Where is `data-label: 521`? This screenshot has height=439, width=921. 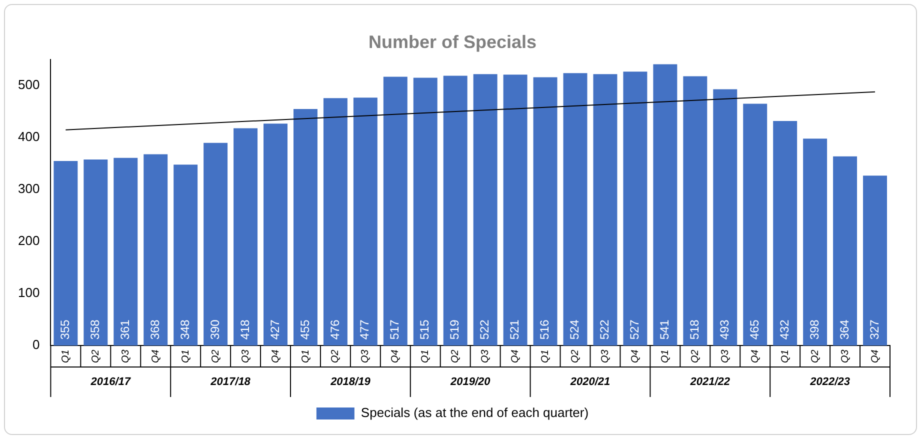
data-label: 521 is located at coordinates (515, 329).